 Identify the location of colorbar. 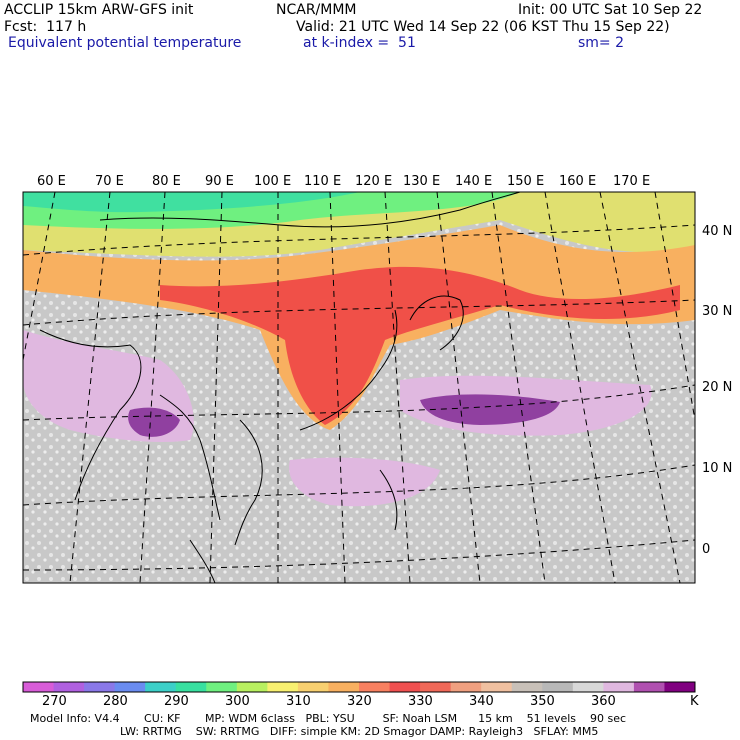
(359, 687).